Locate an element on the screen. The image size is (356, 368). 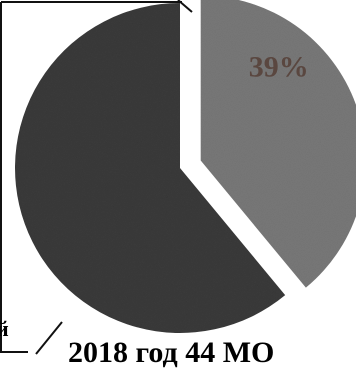
slice-label-1: 39% is located at coordinates (279, 67).